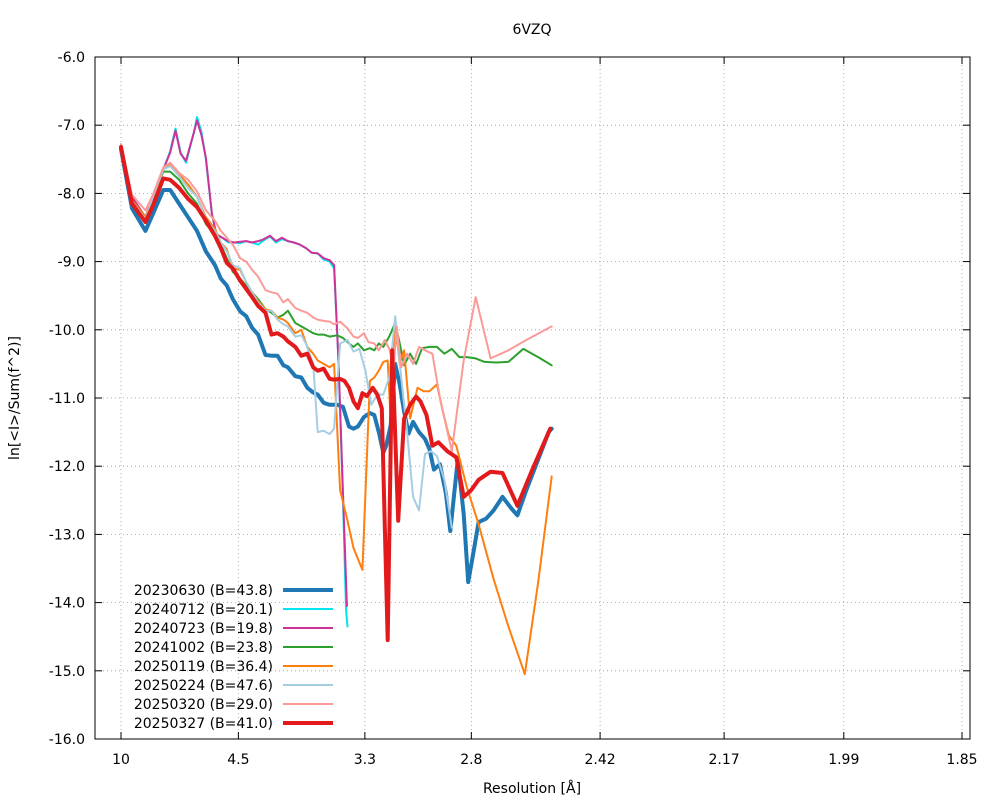 Image resolution: width=1000 pixels, height=800 pixels. What do you see at coordinates (531, 30) in the screenshot?
I see `chart-title: 6VZQ` at bounding box center [531, 30].